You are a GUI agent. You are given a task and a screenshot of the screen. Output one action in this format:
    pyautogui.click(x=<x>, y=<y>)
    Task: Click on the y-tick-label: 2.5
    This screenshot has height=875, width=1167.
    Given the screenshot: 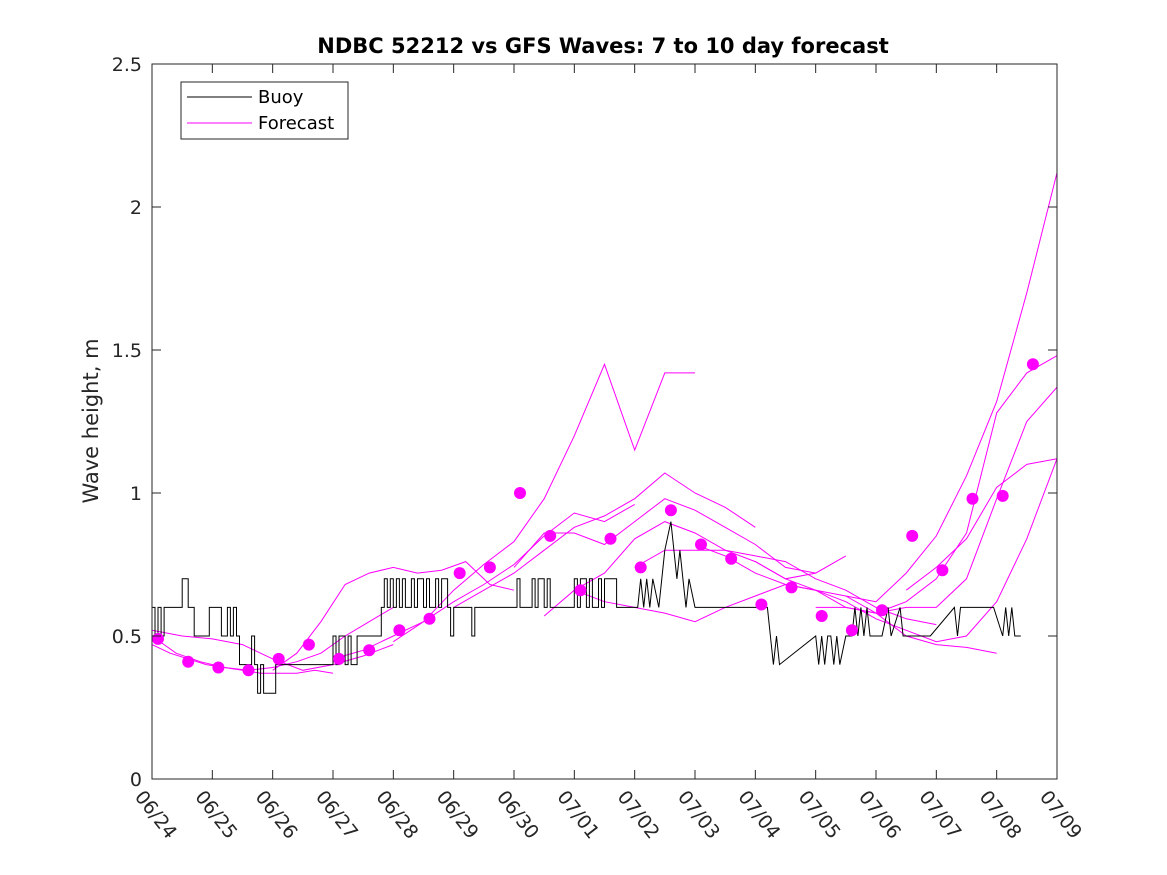 What is the action you would take?
    pyautogui.click(x=127, y=65)
    